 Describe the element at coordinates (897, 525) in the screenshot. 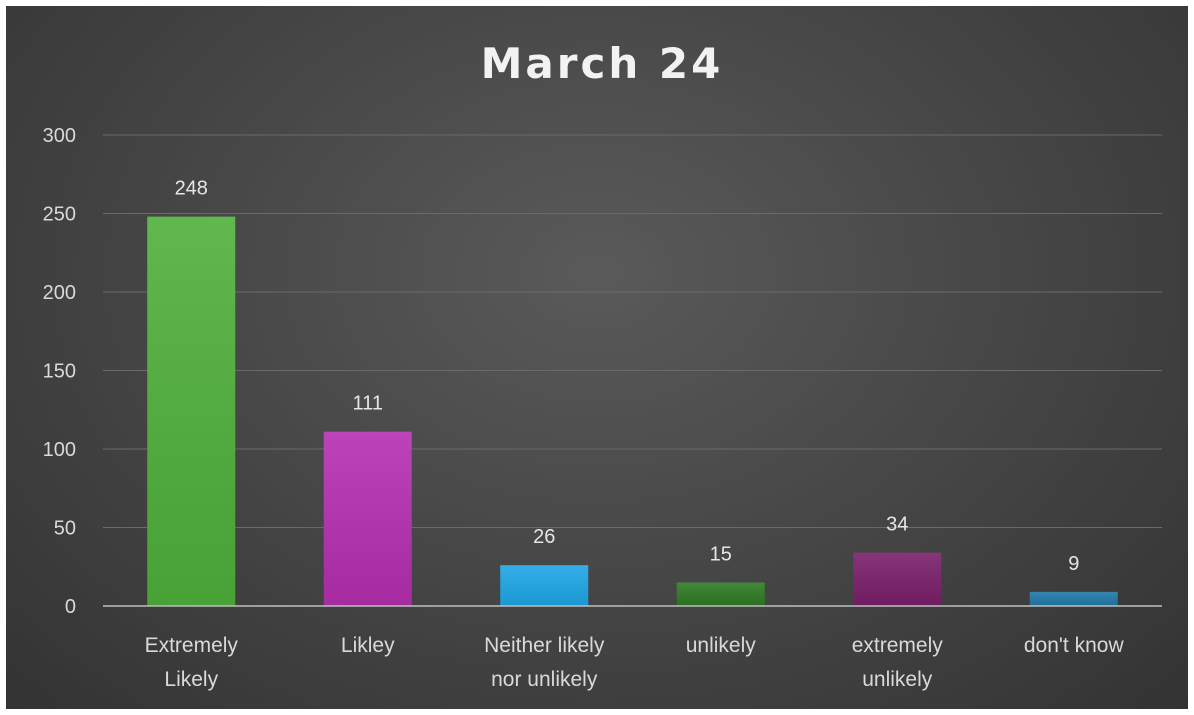

I see `data-label: 34` at that location.